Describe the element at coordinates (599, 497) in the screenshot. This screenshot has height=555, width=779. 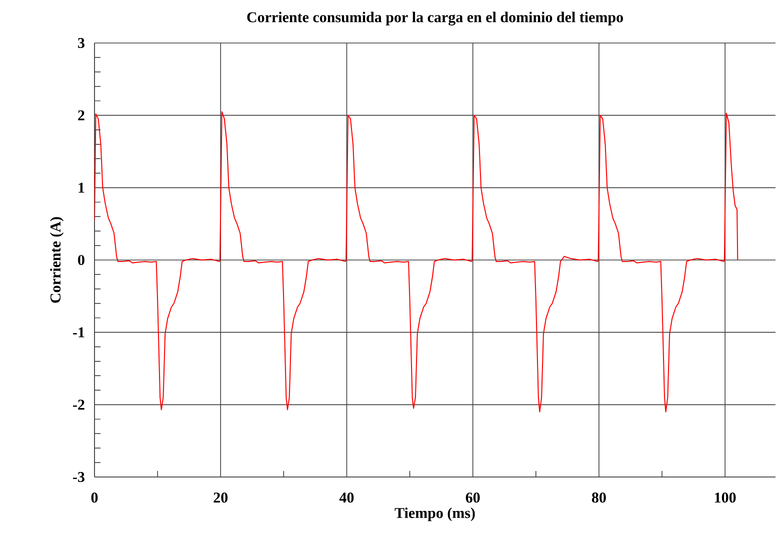
I see `x-tick-label: 80` at that location.